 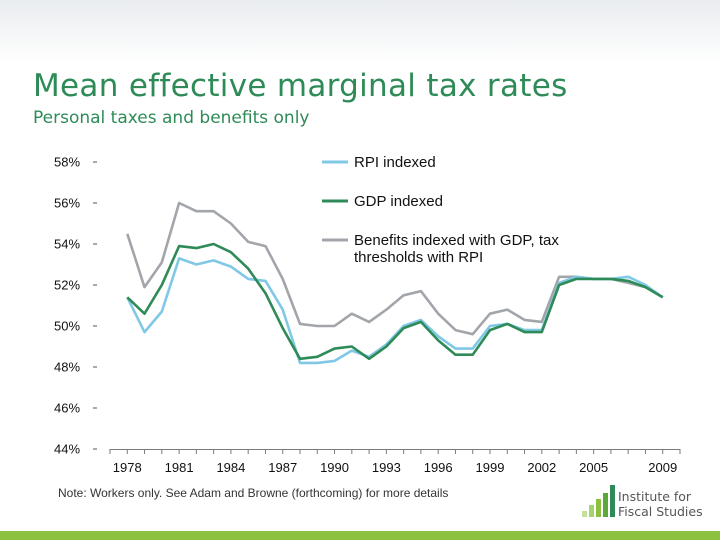 I want to click on legend-label-line: thresholds with RPI, so click(x=418, y=257).